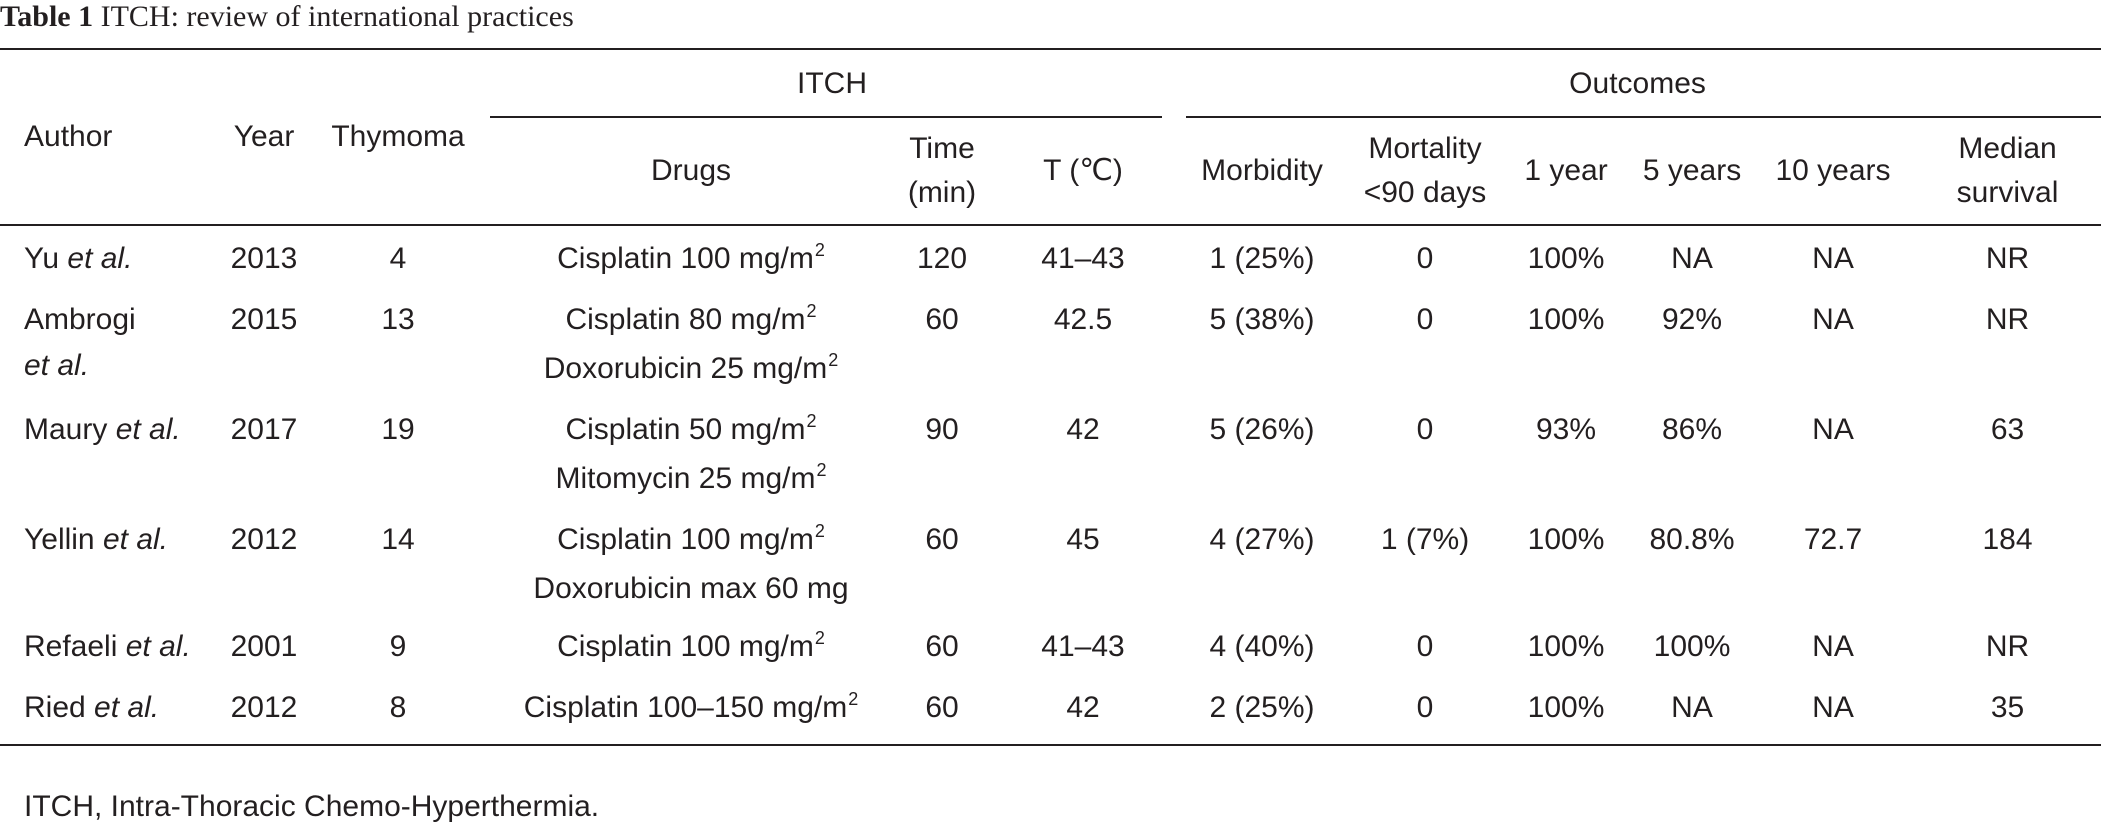 Image resolution: width=2101 pixels, height=830 pixels. Describe the element at coordinates (942, 429) in the screenshot. I see `cell-time: 90` at that location.